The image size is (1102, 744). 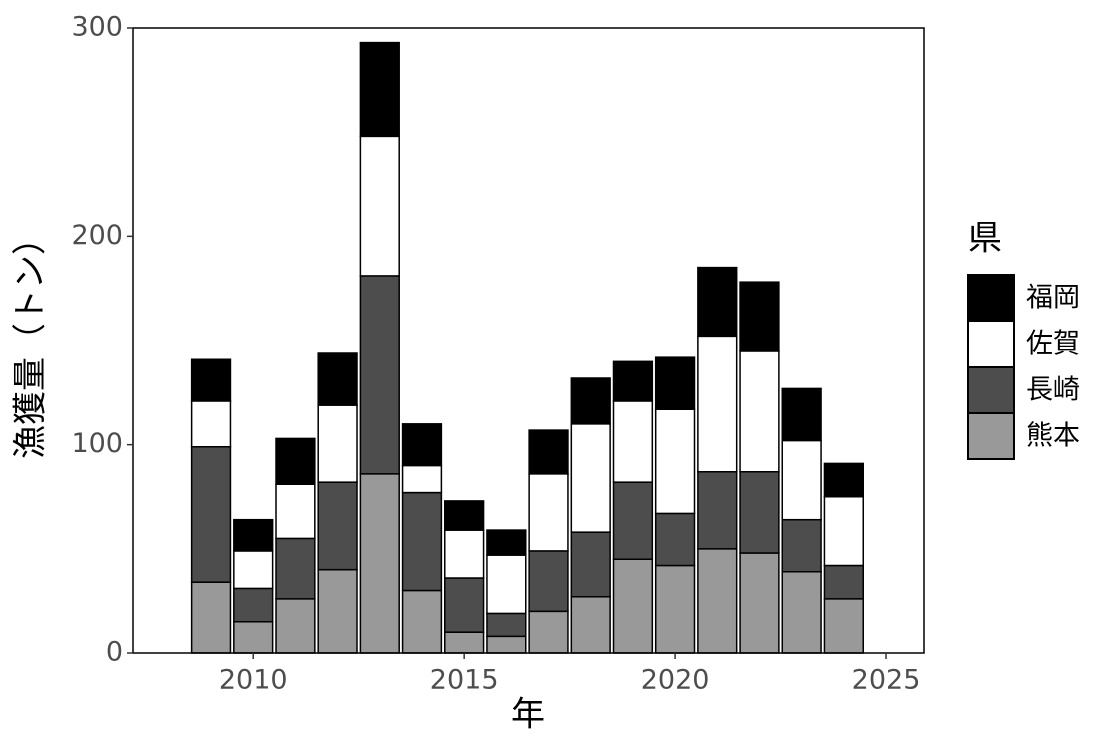 I want to click on legend-label: 福岡, so click(x=1053, y=298).